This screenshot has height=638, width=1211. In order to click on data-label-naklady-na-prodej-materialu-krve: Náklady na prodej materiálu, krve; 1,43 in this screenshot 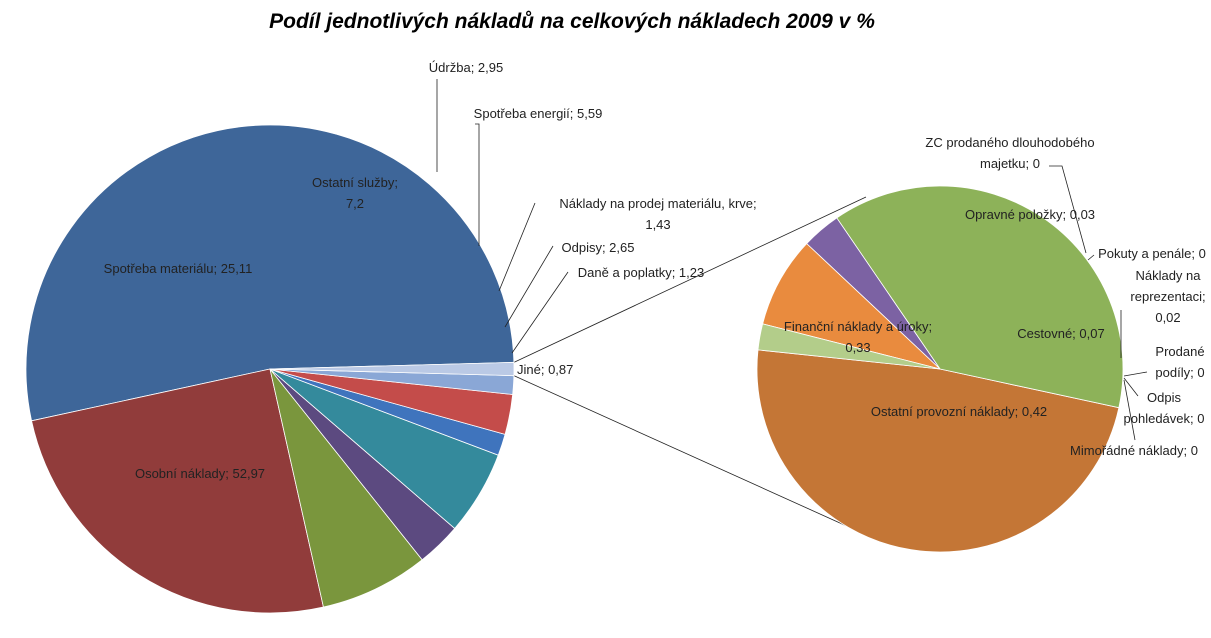, I will do `click(657, 214)`.